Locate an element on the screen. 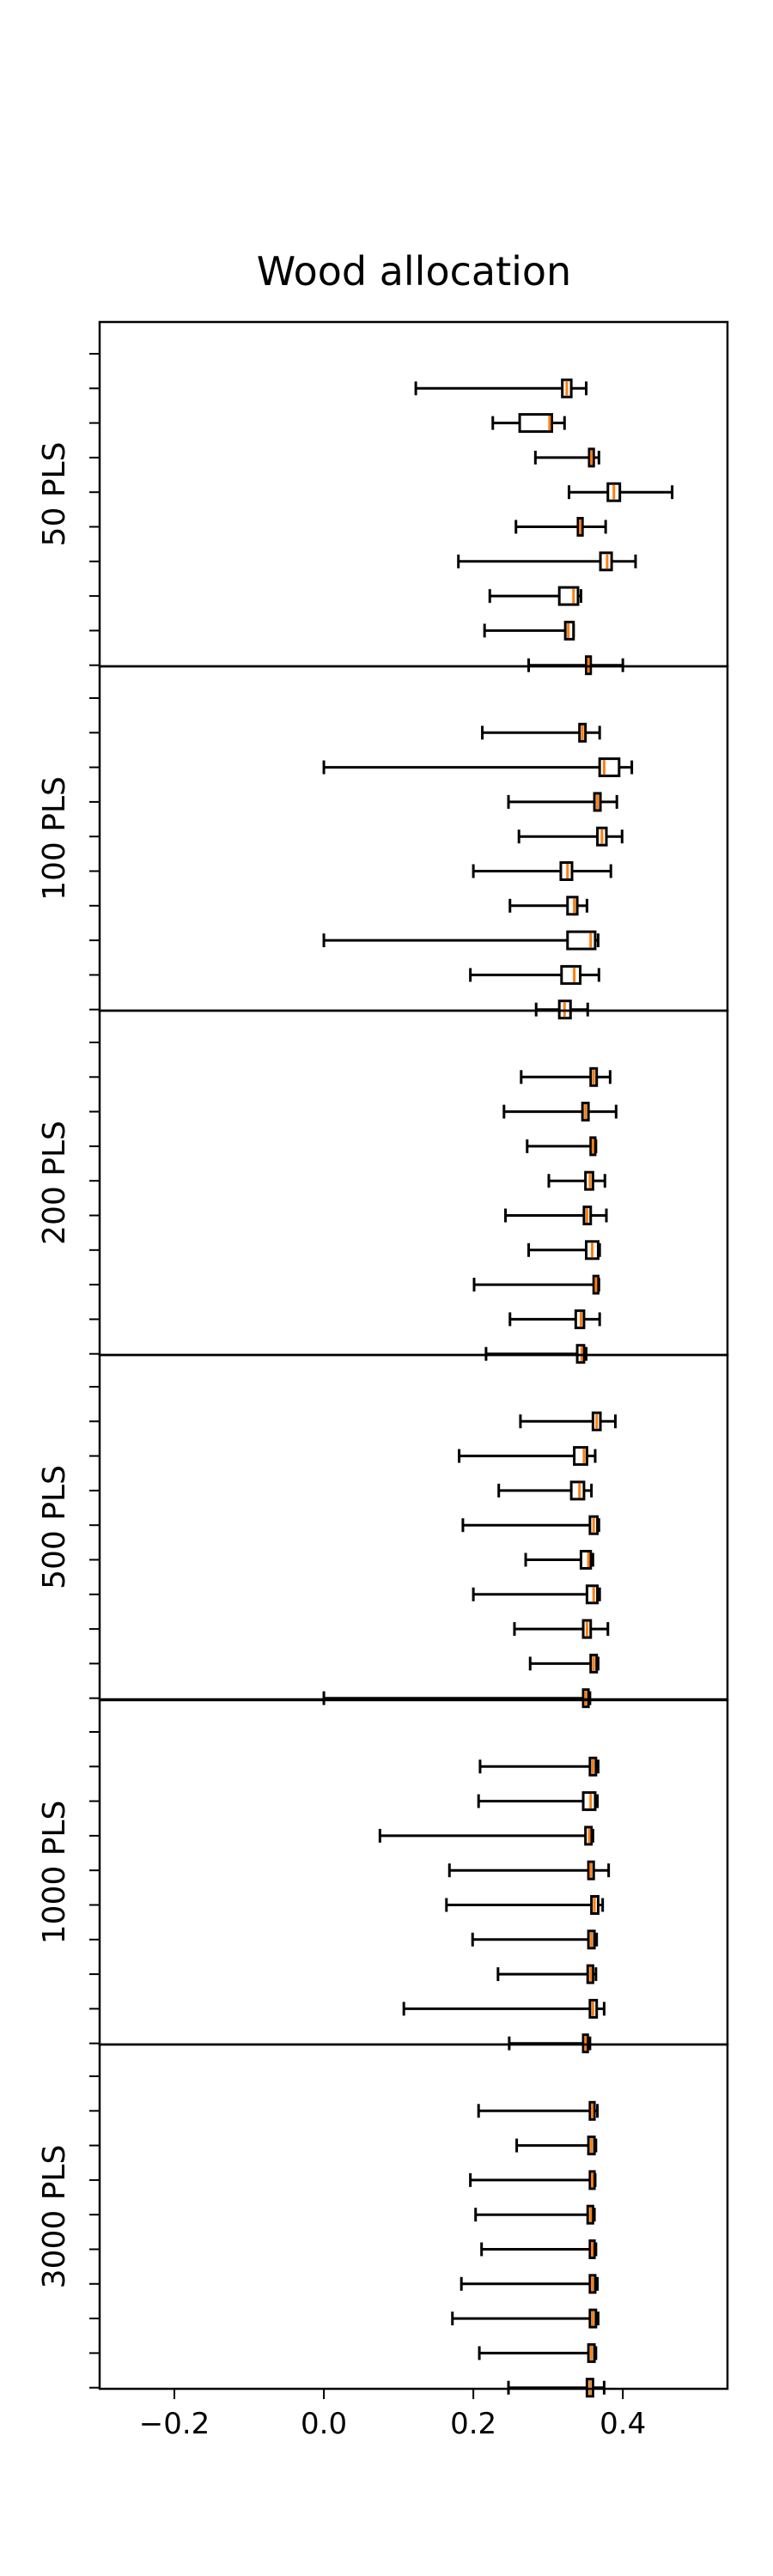 This screenshot has height=2576, width=773. panel-label: 1000 PLS is located at coordinates (55, 1873).